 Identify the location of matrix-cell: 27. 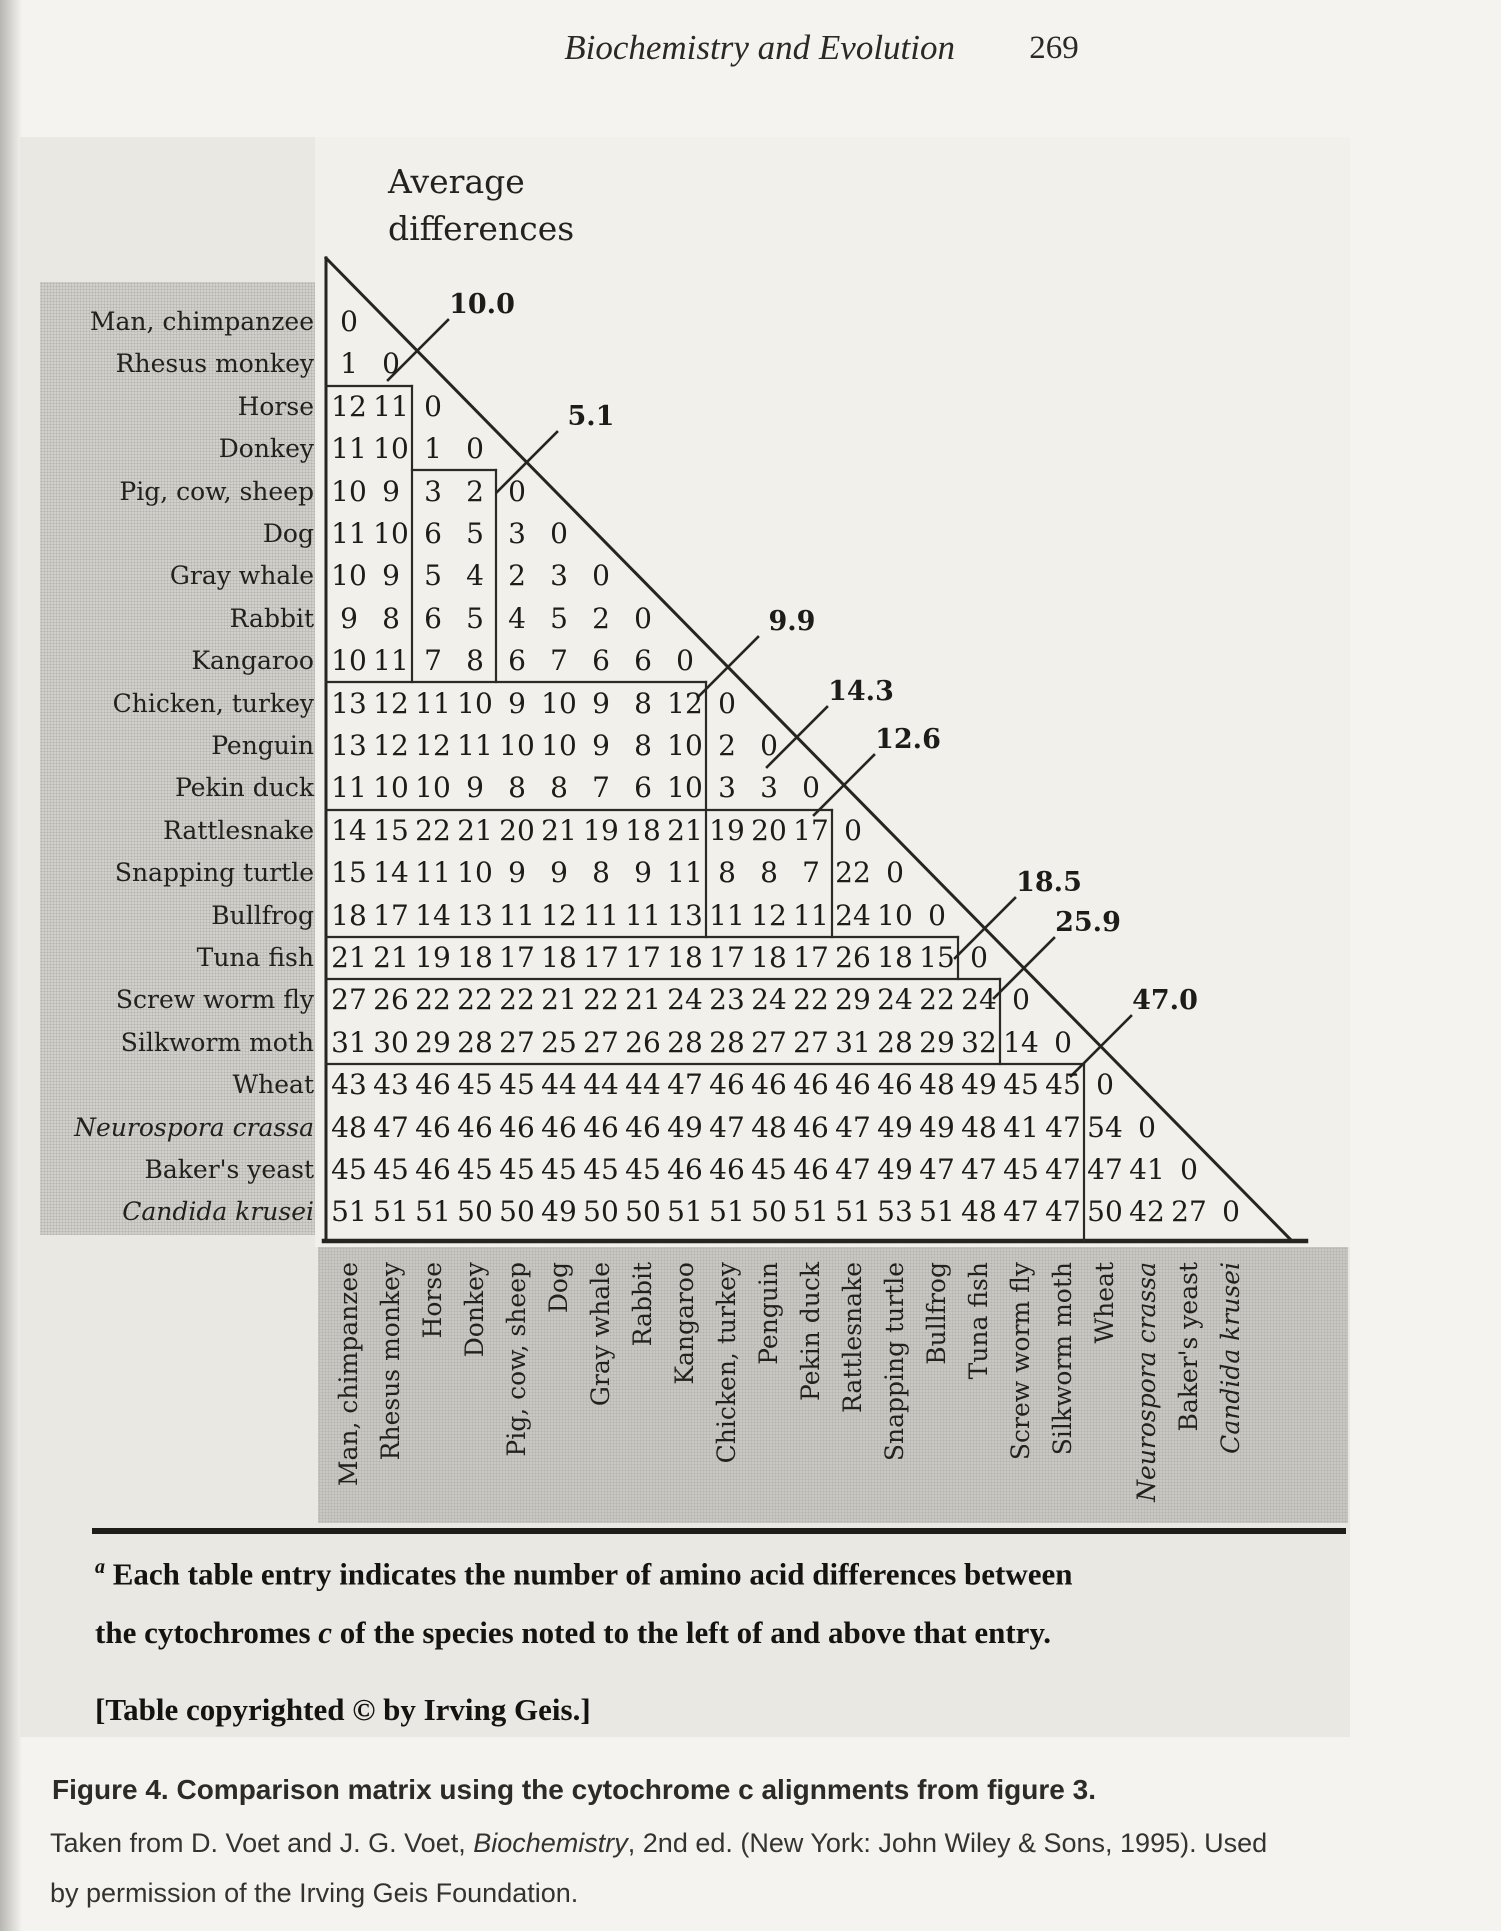
(811, 1042).